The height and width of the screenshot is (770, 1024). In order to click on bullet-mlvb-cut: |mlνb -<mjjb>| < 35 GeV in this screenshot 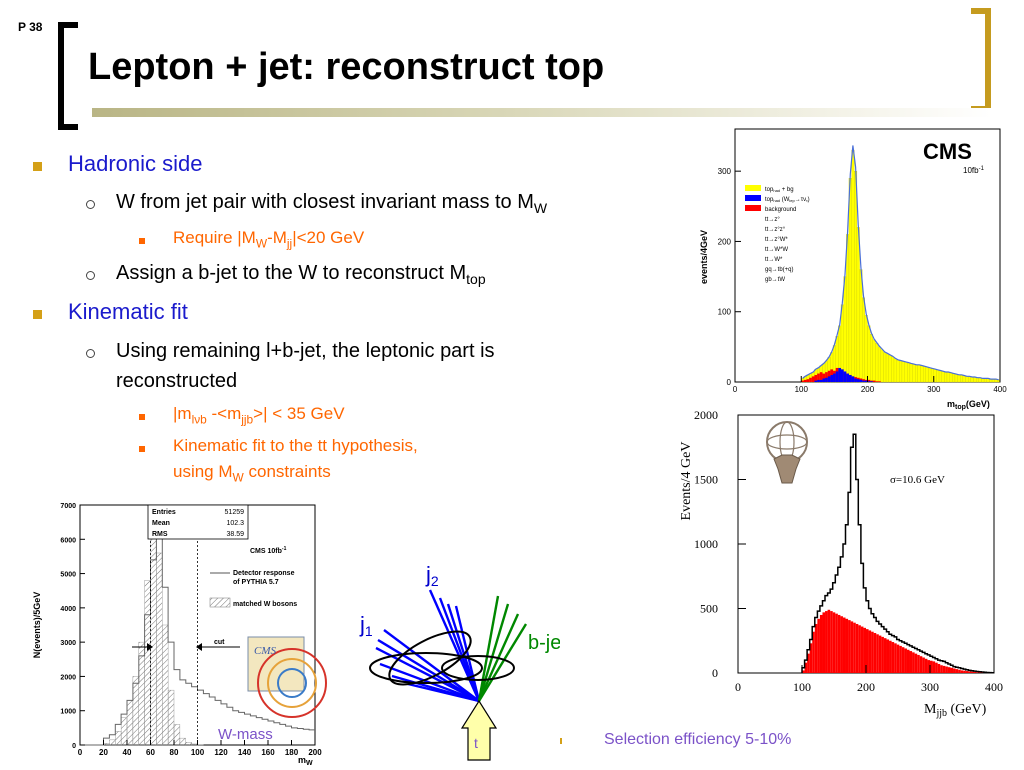, I will do `click(259, 415)`.